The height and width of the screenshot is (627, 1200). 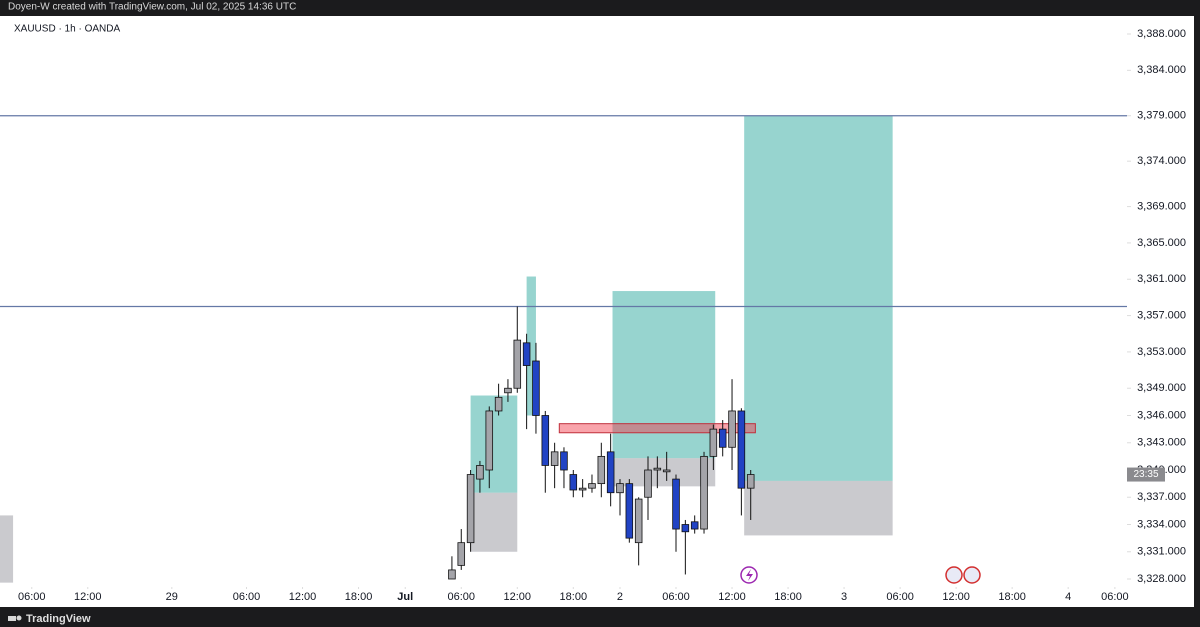 I want to click on countdown: 23:35, so click(x=1145, y=474).